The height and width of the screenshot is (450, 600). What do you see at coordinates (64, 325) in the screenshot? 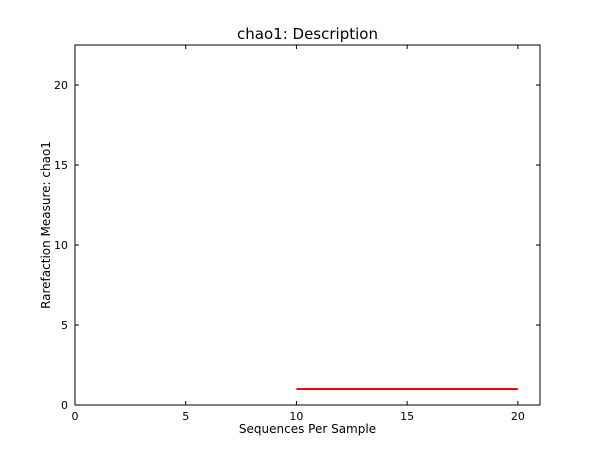
I see `y-tick-label: 5` at bounding box center [64, 325].